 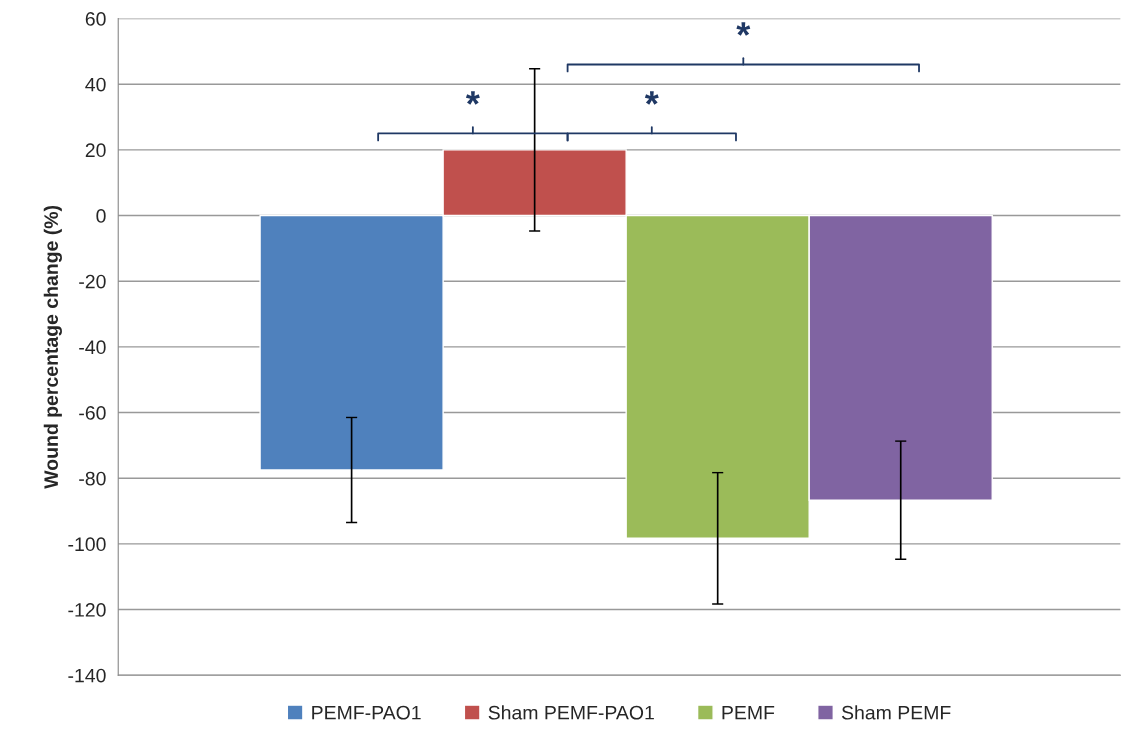 I want to click on legend-label: Sham PEMF, so click(x=896, y=712).